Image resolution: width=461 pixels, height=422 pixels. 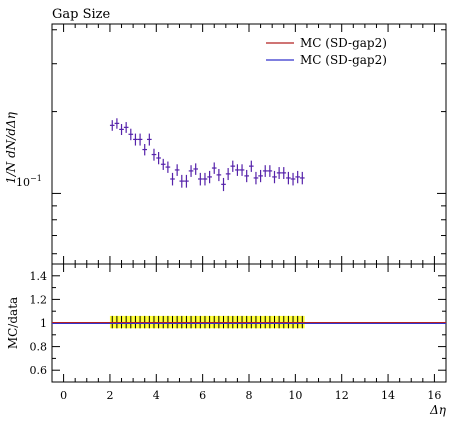 What do you see at coordinates (36, 178) in the screenshot?
I see `y-tick-exponent: −1` at bounding box center [36, 178].